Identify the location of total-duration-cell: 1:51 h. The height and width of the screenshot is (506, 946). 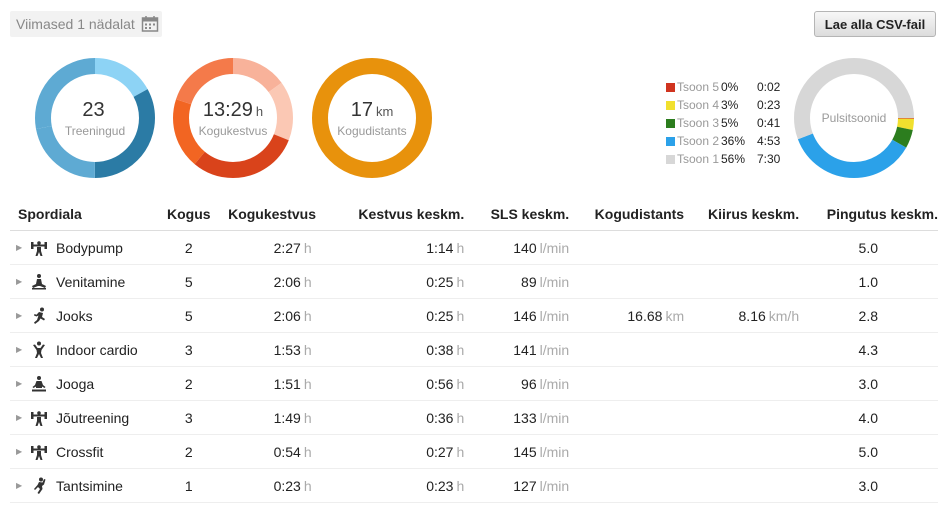
(272, 383).